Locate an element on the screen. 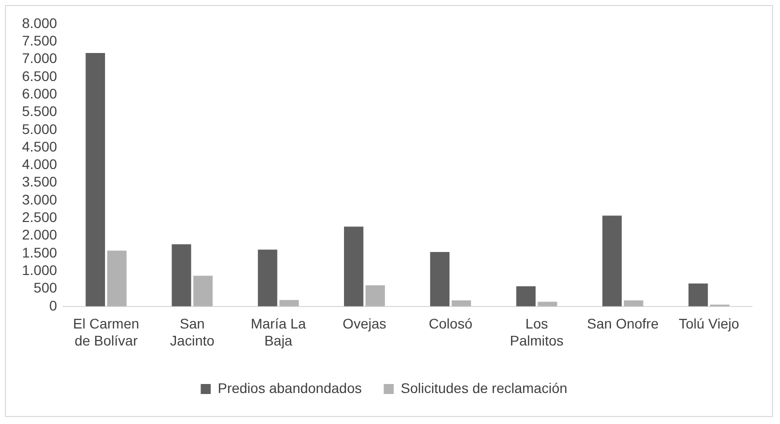  y-tick-label: 6.000 is located at coordinates (40, 93).